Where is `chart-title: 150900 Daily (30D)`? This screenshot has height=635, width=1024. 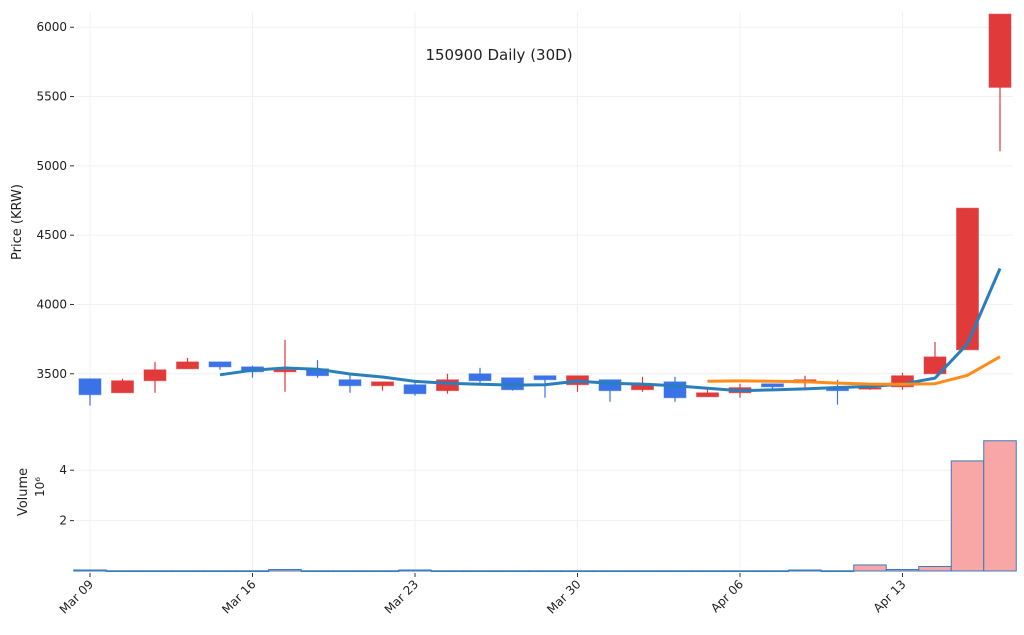
chart-title: 150900 Daily (30D) is located at coordinates (498, 55).